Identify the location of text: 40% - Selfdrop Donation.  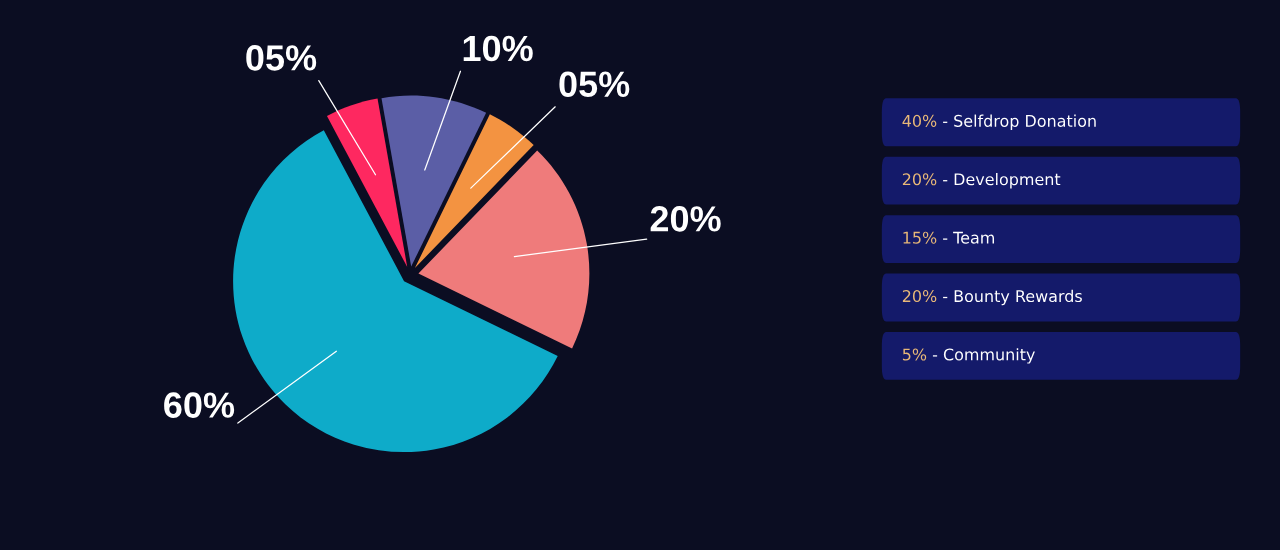
(999, 122).